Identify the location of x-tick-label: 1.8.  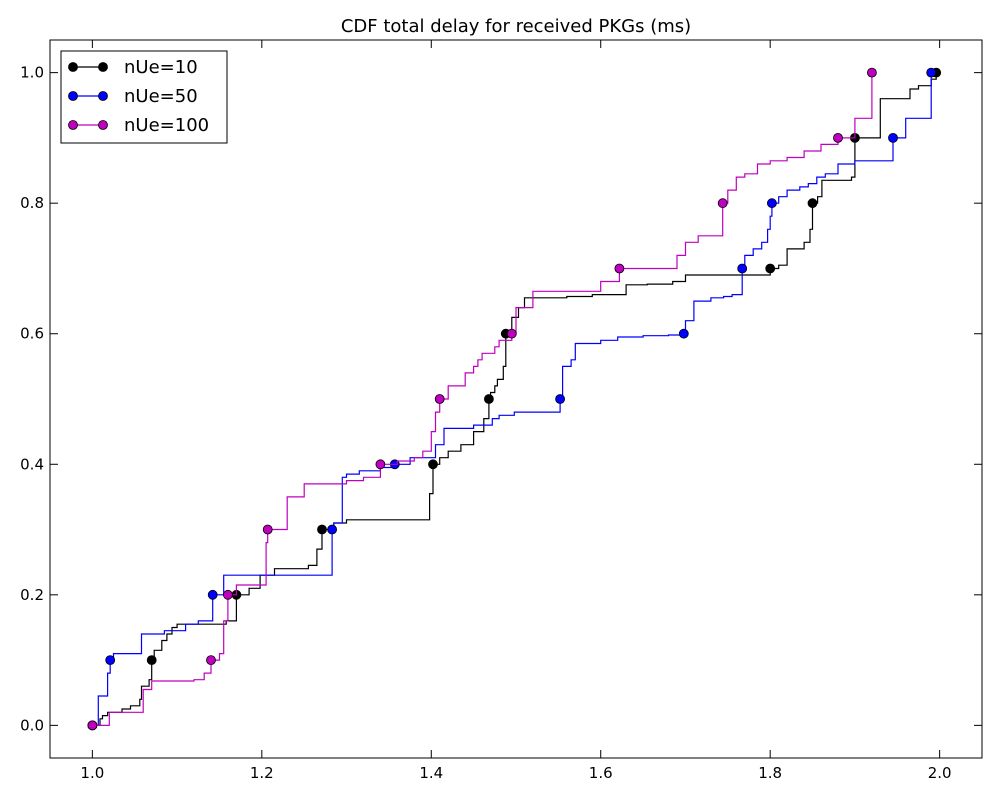
(770, 773).